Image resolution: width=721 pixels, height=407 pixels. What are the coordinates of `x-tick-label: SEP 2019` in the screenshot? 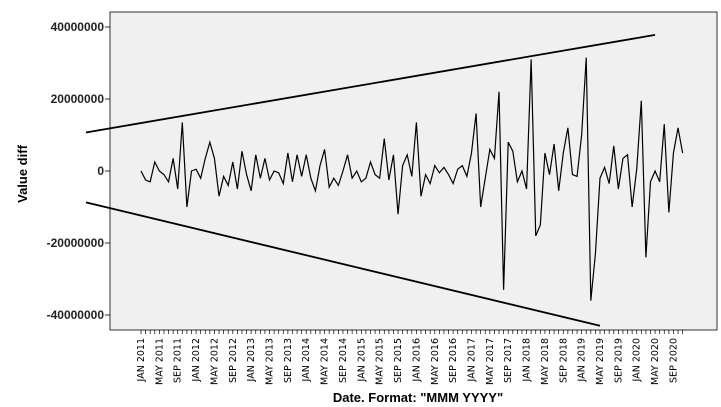 It's located at (618, 360).